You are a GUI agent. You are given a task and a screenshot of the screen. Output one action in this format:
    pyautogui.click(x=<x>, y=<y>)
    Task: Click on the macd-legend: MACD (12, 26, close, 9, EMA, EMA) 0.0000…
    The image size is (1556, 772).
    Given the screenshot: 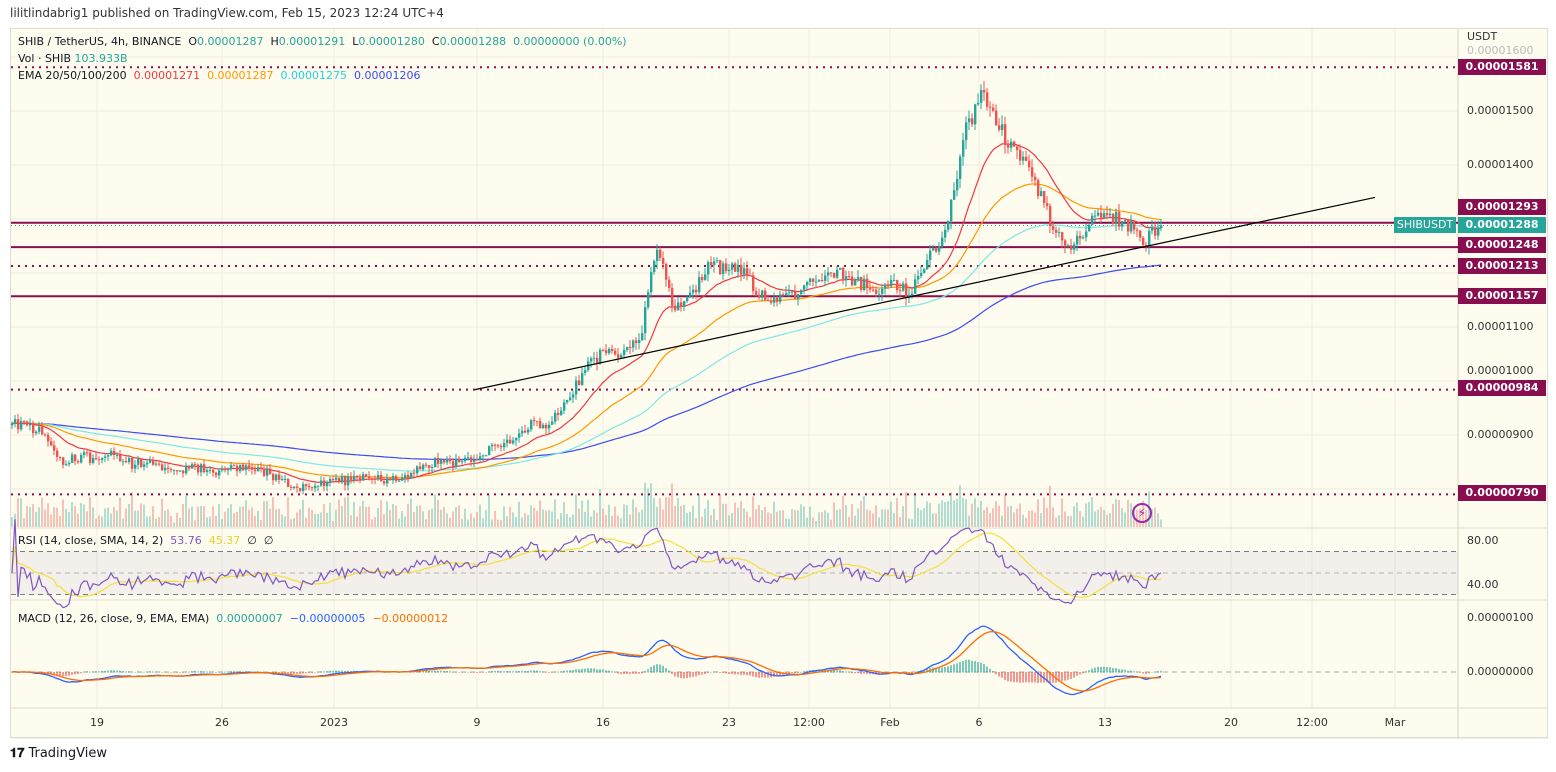 What is the action you would take?
    pyautogui.click(x=233, y=618)
    